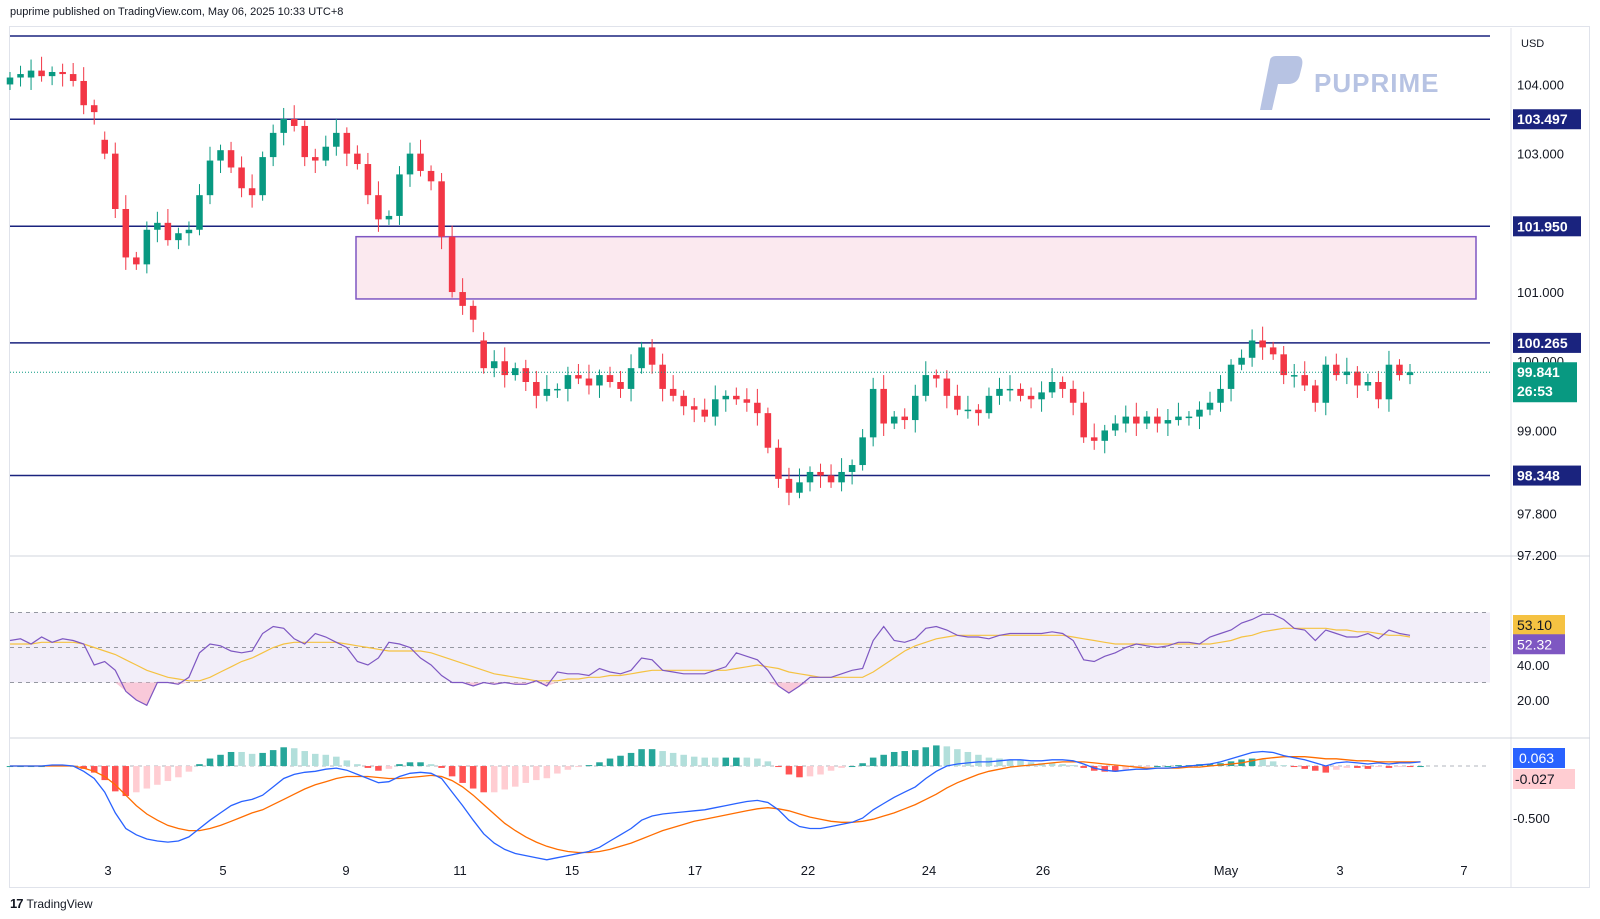 The image size is (1600, 919). I want to click on level-price-label: 98.348, so click(1538, 476).